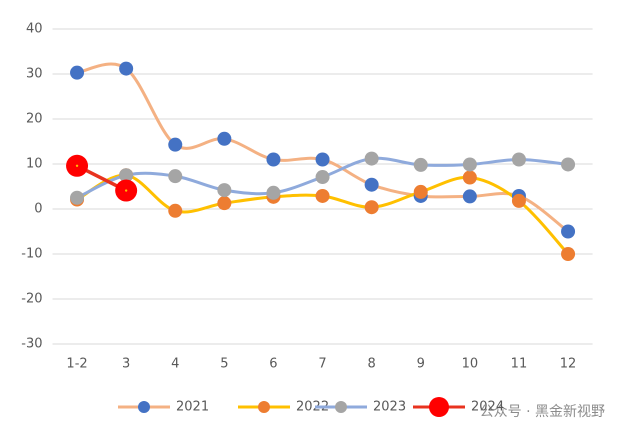  Describe the element at coordinates (31, 254) in the screenshot. I see `y-tick-label: -10` at that location.